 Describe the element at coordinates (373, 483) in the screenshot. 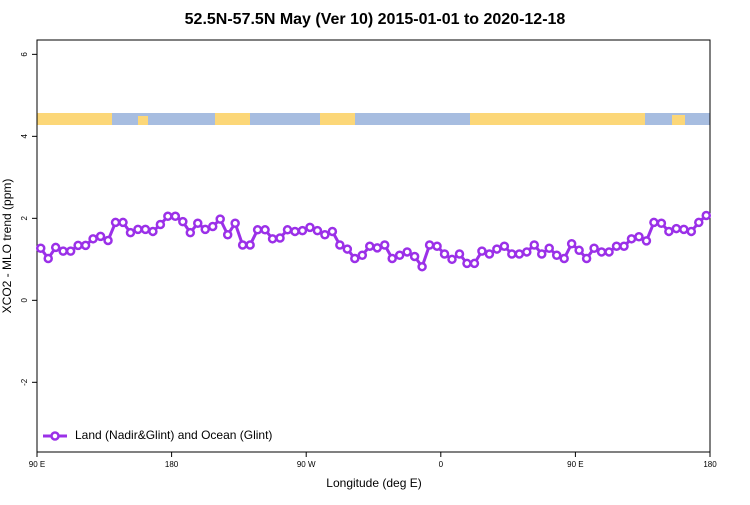

I see `x-axis-label: Longitude (deg E)` at that location.